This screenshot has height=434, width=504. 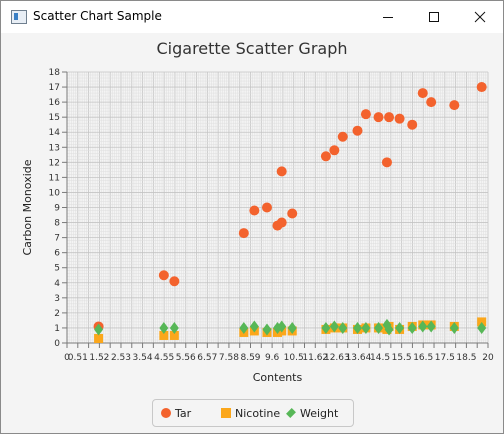 I want to click on y-tick-label: 17, so click(x=54, y=88).